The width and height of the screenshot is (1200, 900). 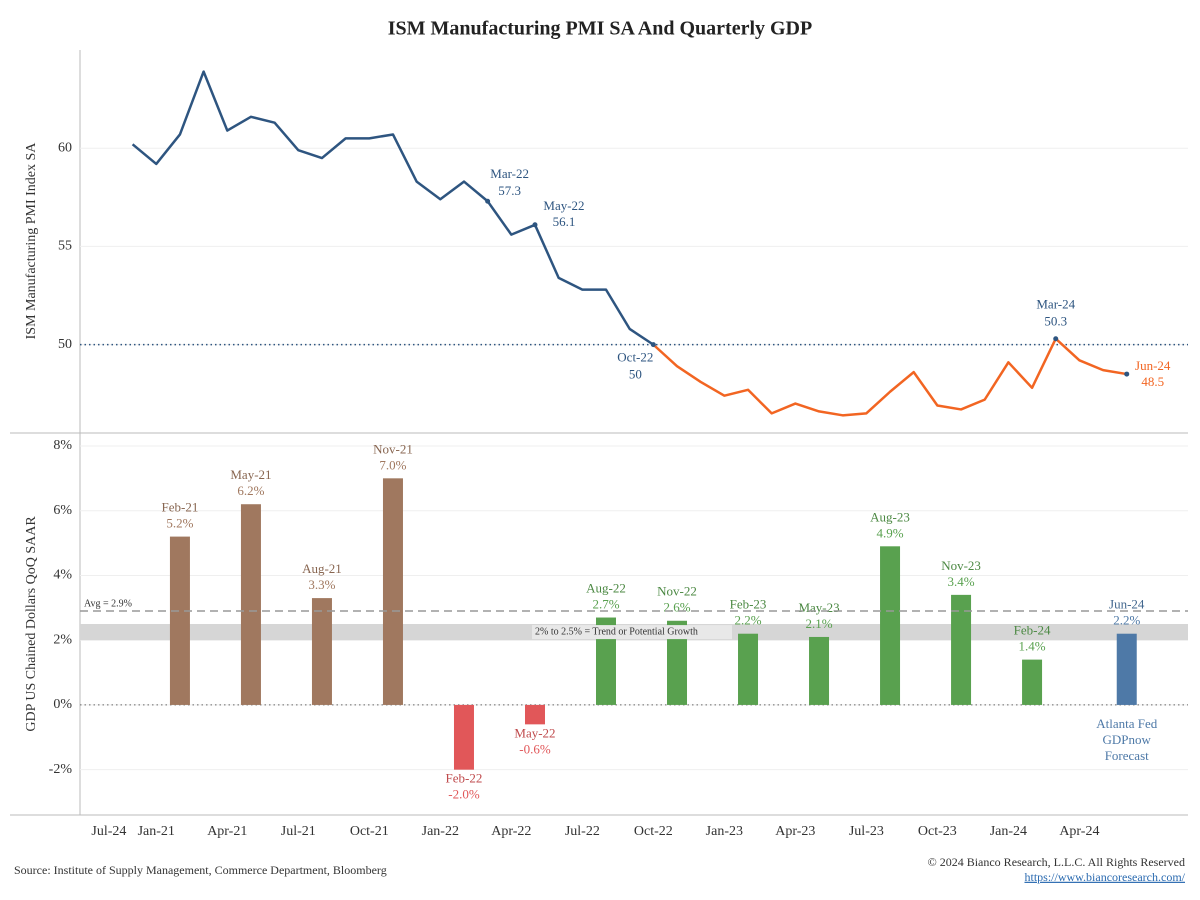 I want to click on bar-value-label: 3.4%, so click(x=961, y=581).